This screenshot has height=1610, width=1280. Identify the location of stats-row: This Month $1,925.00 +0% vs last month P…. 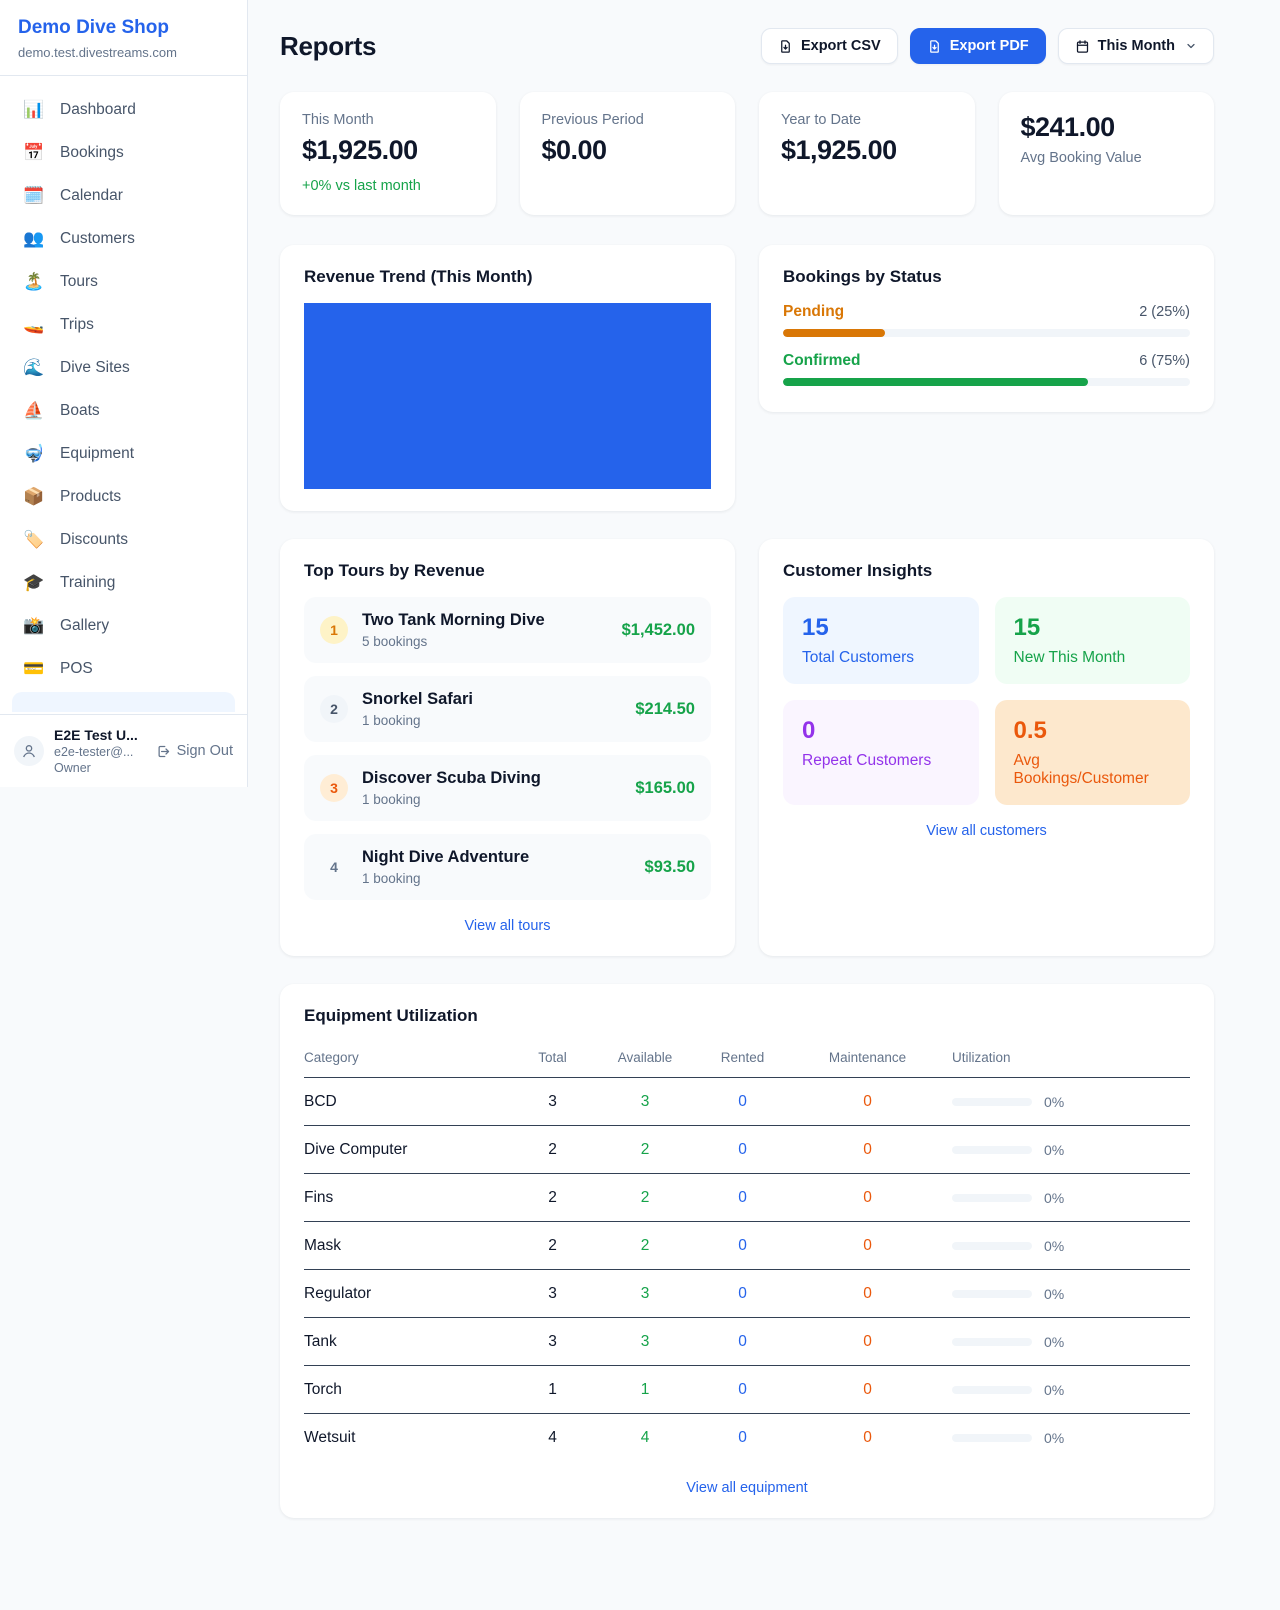
(747, 153).